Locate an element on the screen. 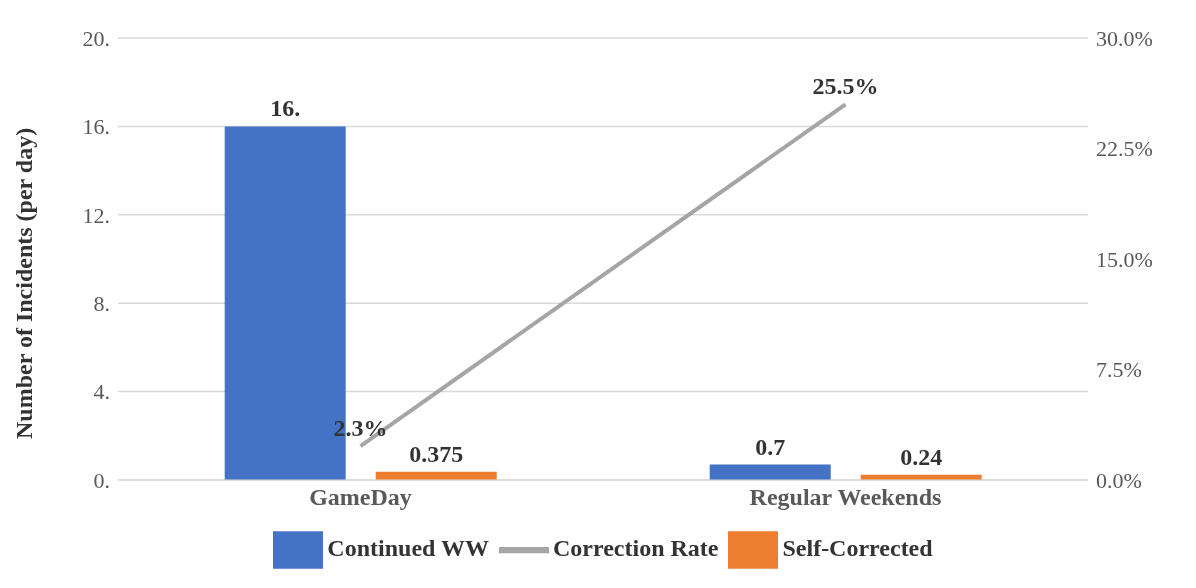  x-tick-label: GameDay is located at coordinates (360, 497).